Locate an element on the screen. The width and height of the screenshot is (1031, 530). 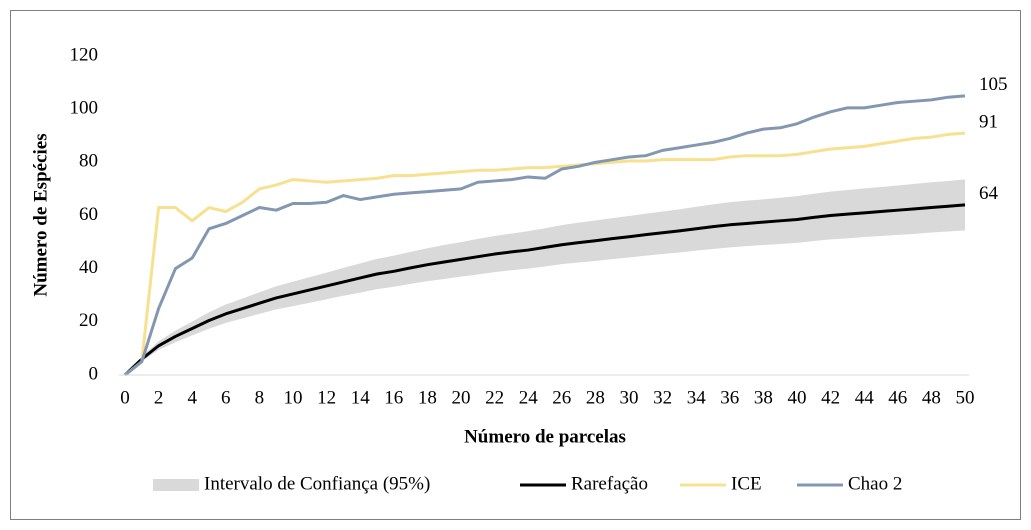
x-tick-label: 14 is located at coordinates (361, 397).